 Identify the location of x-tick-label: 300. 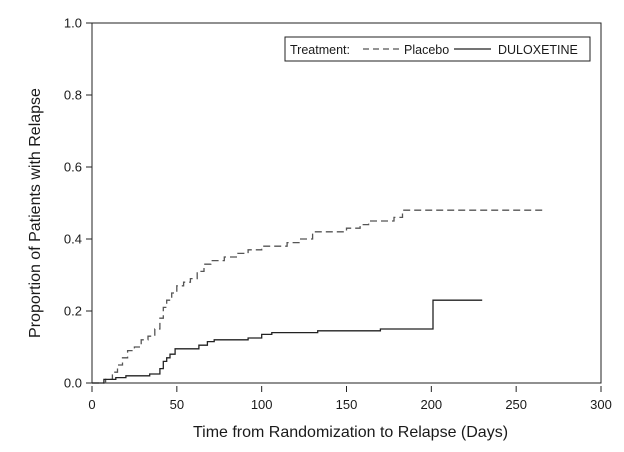
(601, 404).